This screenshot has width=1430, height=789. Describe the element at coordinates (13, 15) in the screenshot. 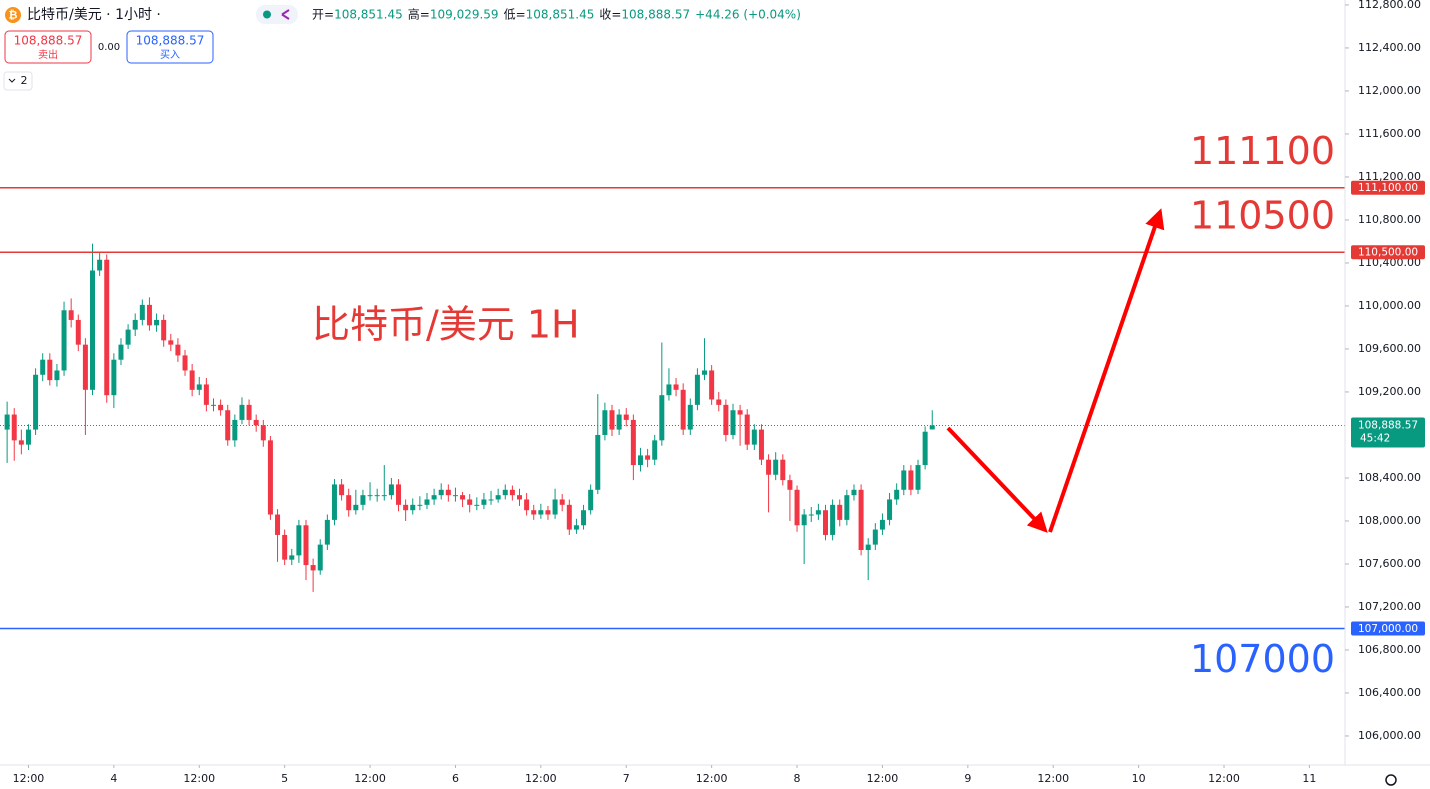

I see `coin-icon-glyph: ₿` at that location.